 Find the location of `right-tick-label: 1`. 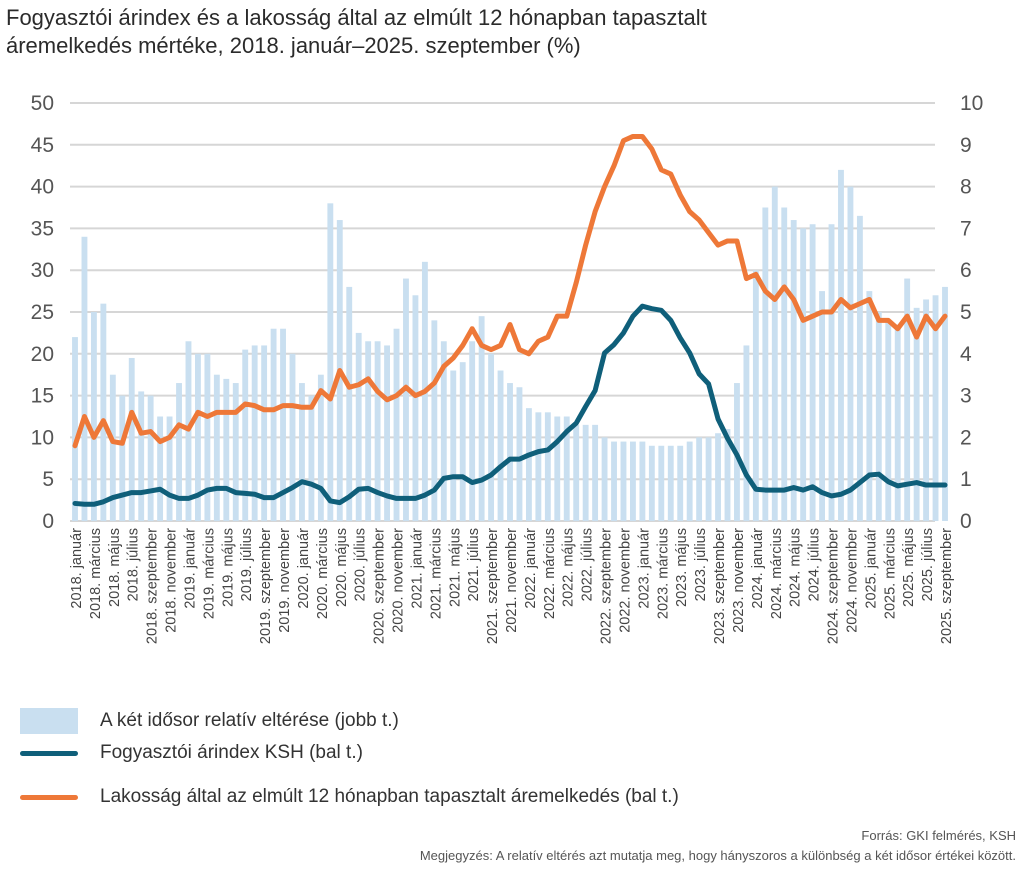

right-tick-label: 1 is located at coordinates (966, 479).